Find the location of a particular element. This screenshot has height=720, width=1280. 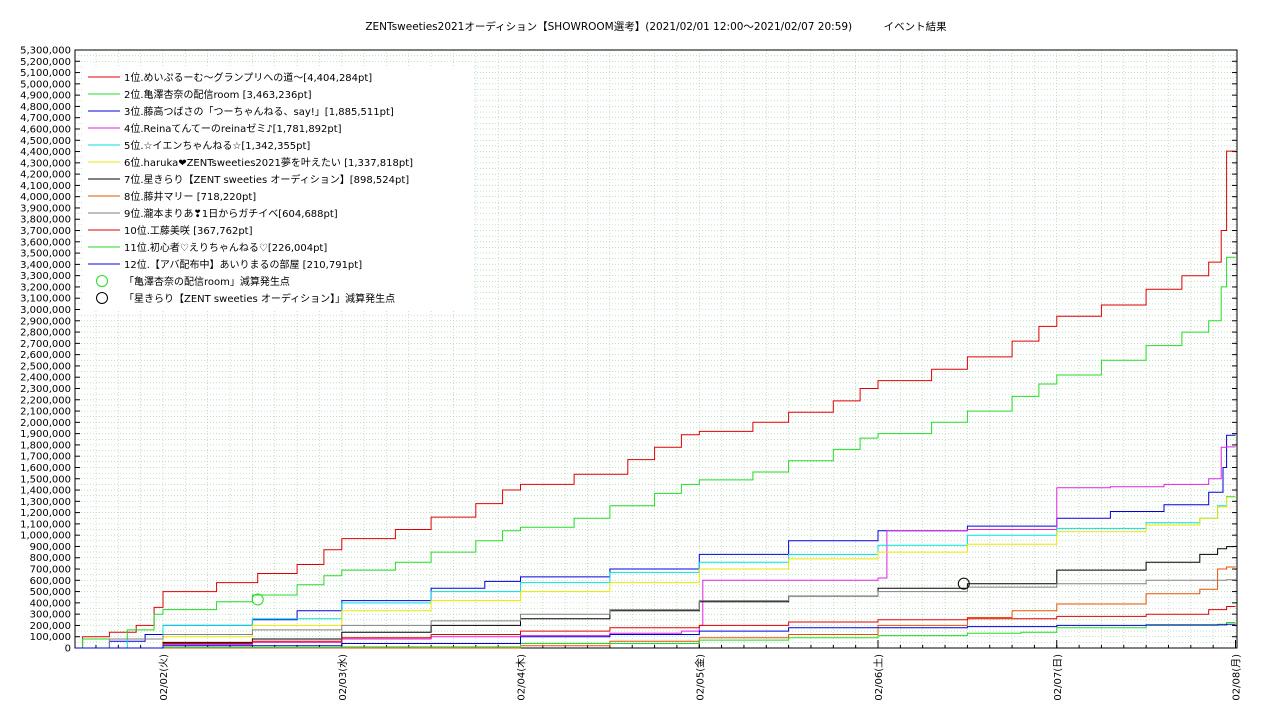

x-tick-label: 02/02(火) is located at coordinates (164, 677).